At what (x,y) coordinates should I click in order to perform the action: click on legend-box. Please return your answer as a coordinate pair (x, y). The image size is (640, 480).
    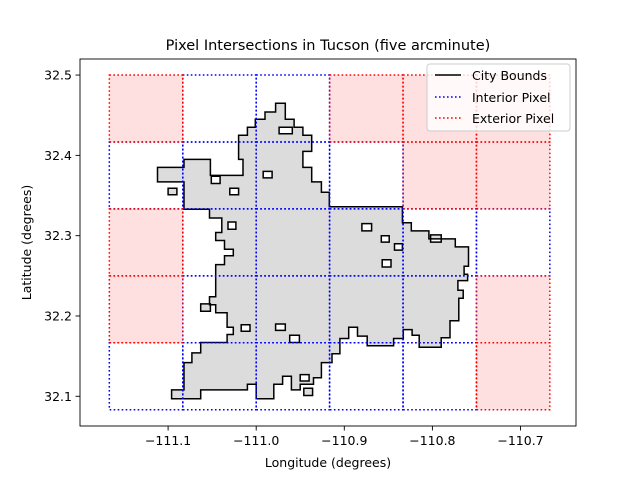
    Looking at the image, I should click on (498, 97).